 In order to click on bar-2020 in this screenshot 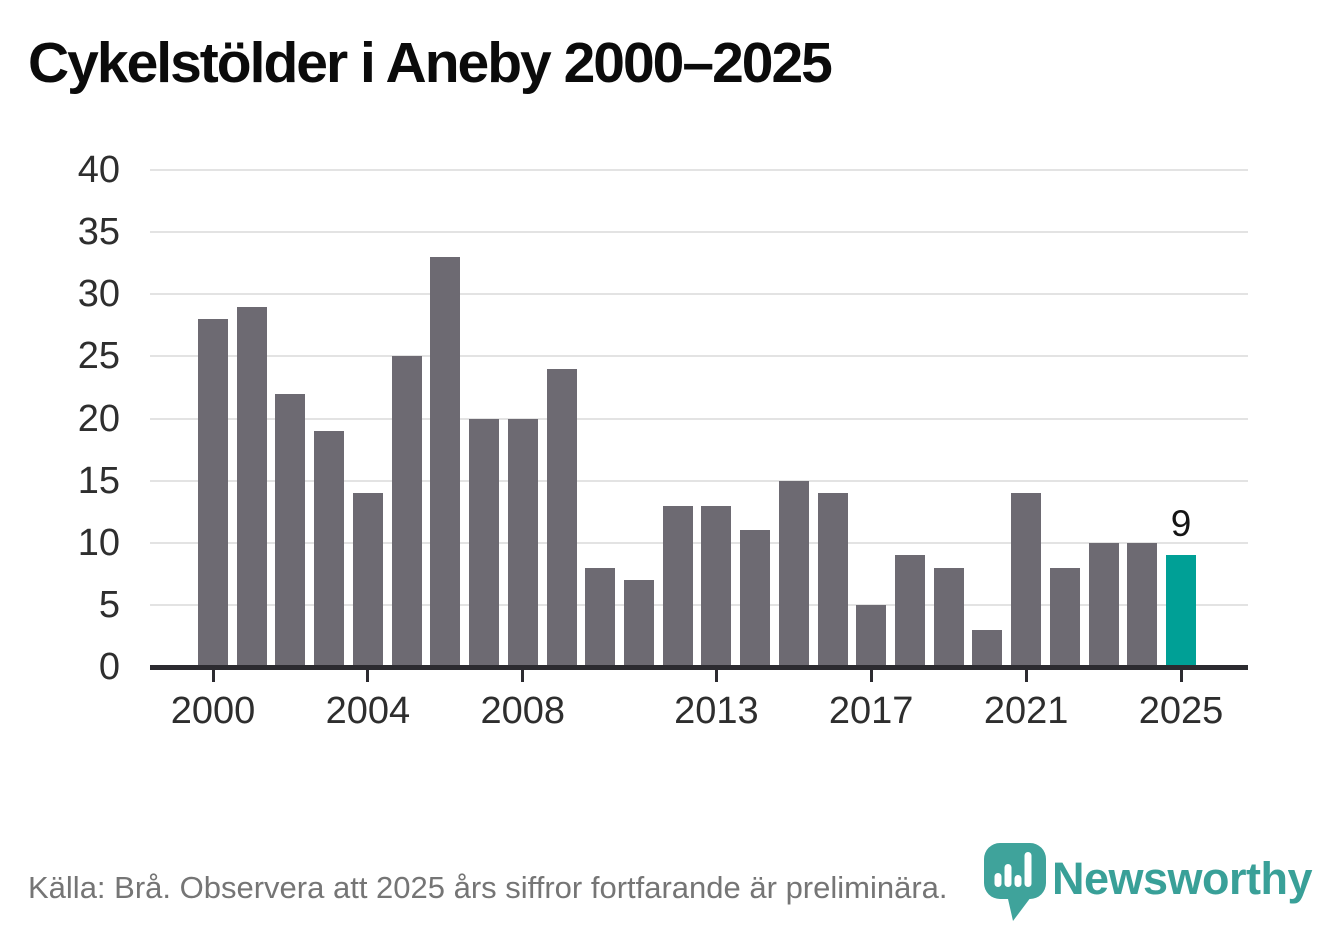, I will do `click(987, 648)`.